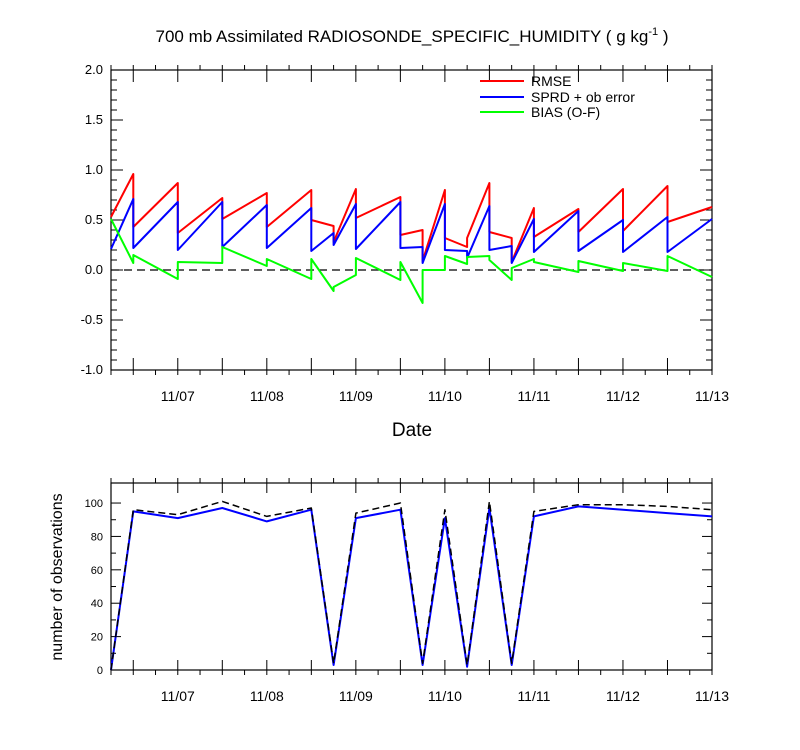  I want to click on y-tick-label: 0.0, so click(94, 269).